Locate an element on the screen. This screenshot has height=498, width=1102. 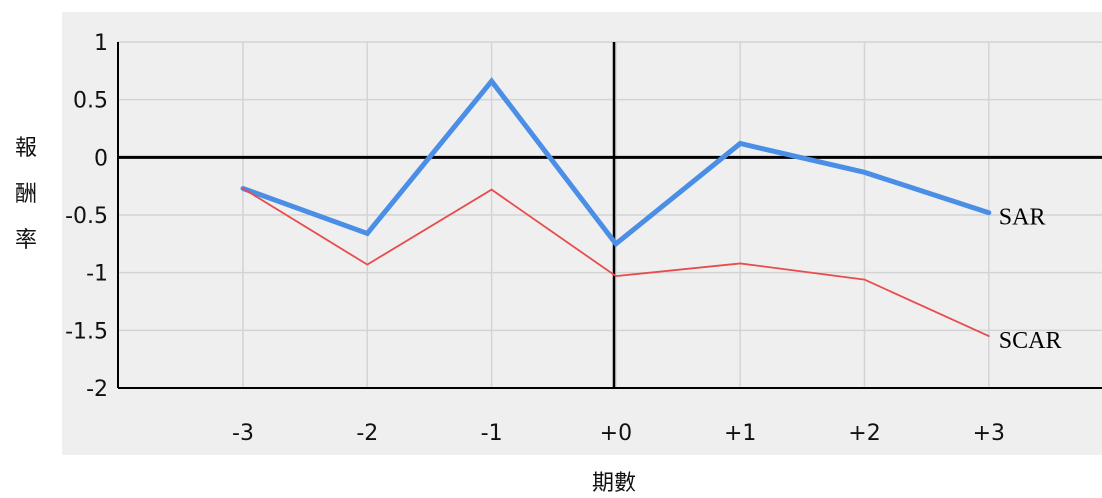
y-axis-title: 報酬率 is located at coordinates (26, 194).